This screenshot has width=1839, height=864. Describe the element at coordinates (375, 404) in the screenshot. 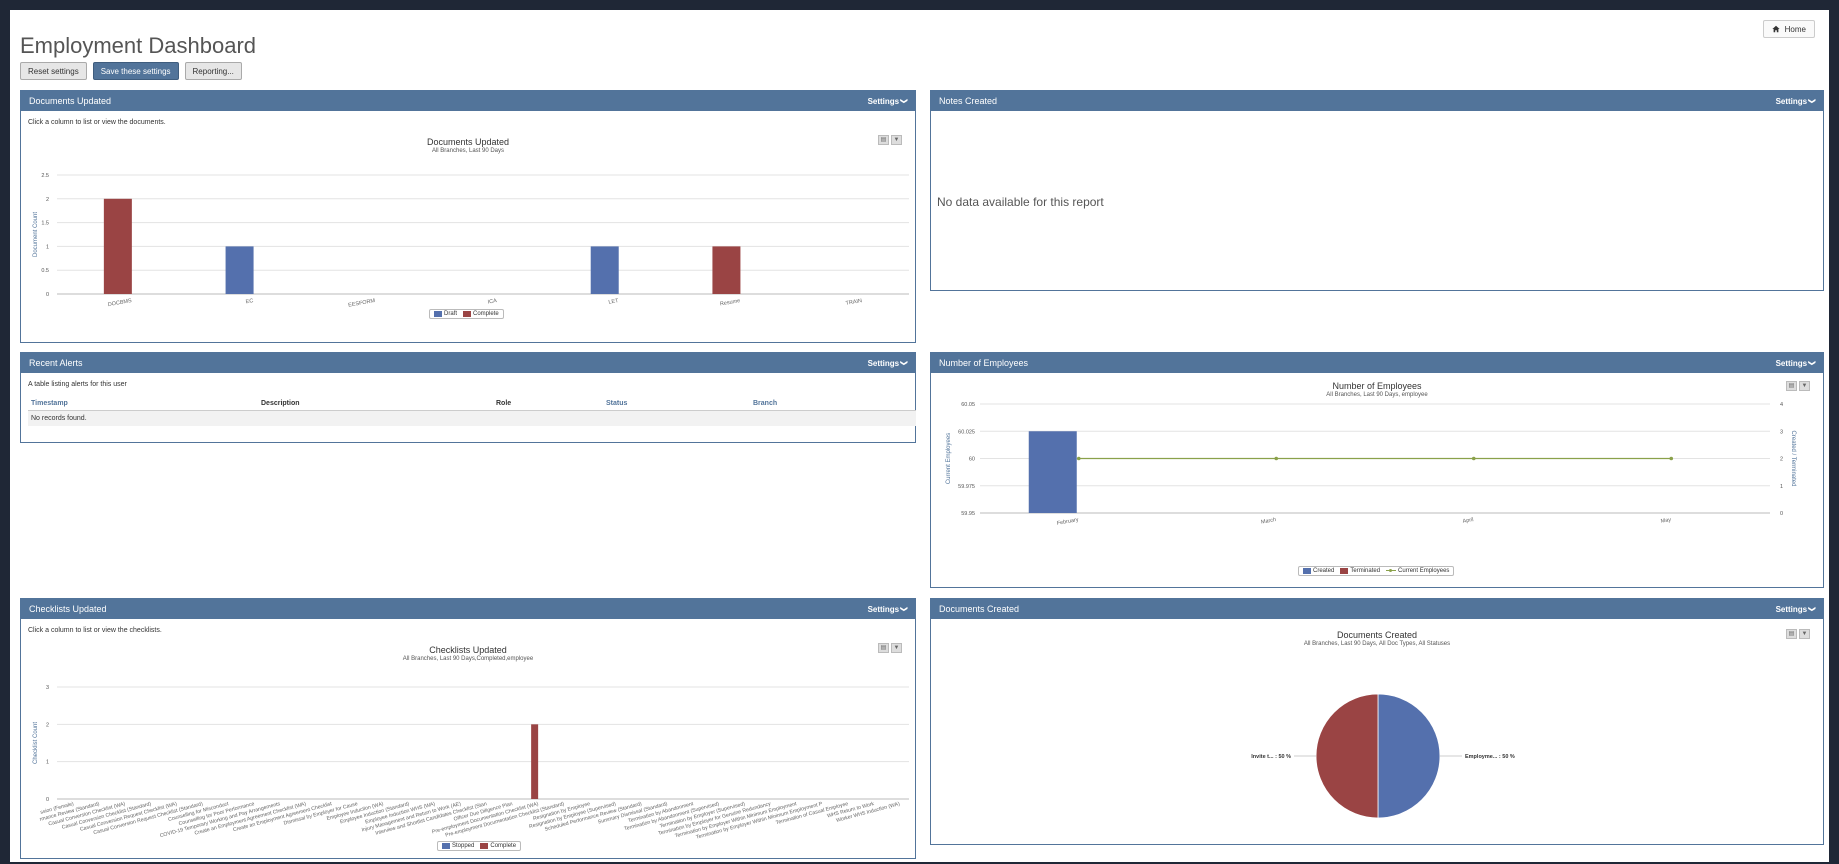

I see `column-header-description: Description` at that location.